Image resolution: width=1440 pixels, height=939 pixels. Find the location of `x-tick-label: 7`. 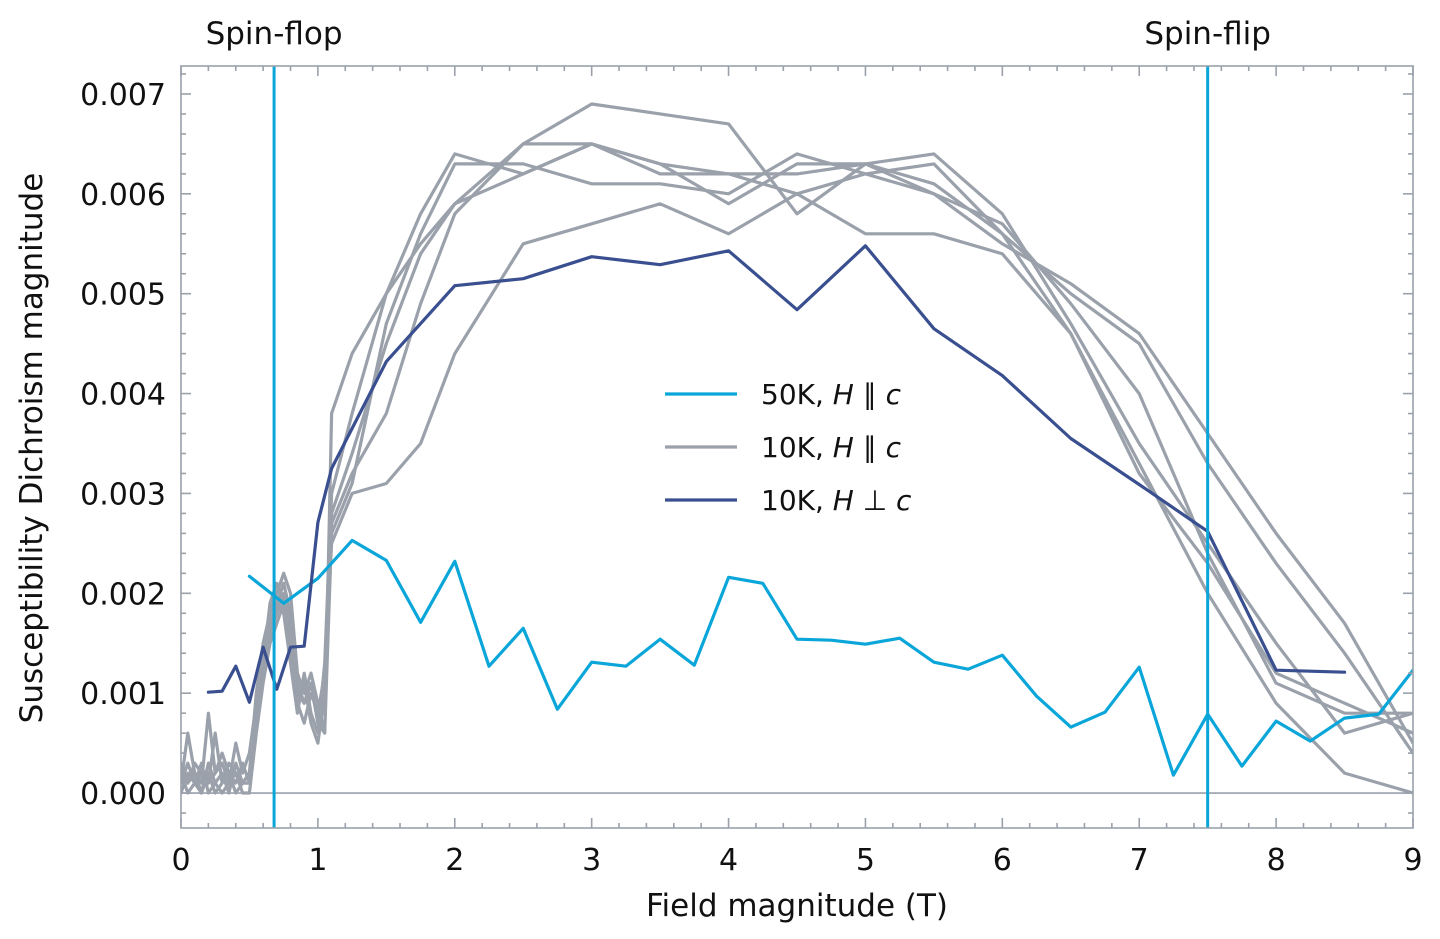

x-tick-label: 7 is located at coordinates (1139, 860).